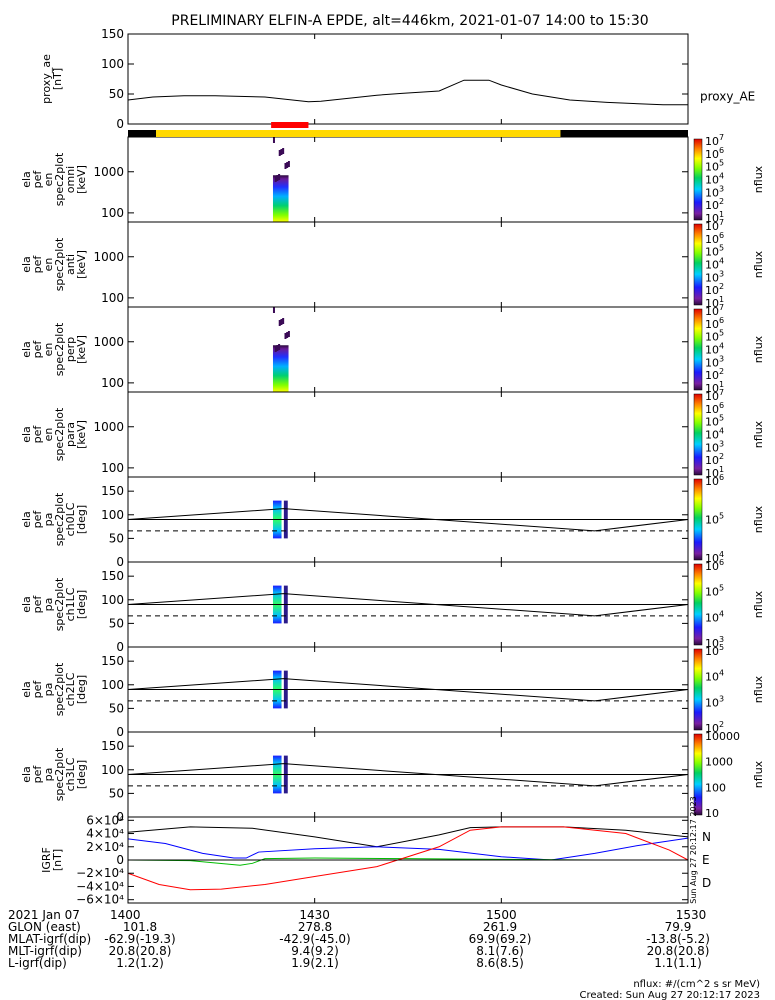 The image size is (775, 1000). I want to click on orbit-bar-segment, so click(358, 133).